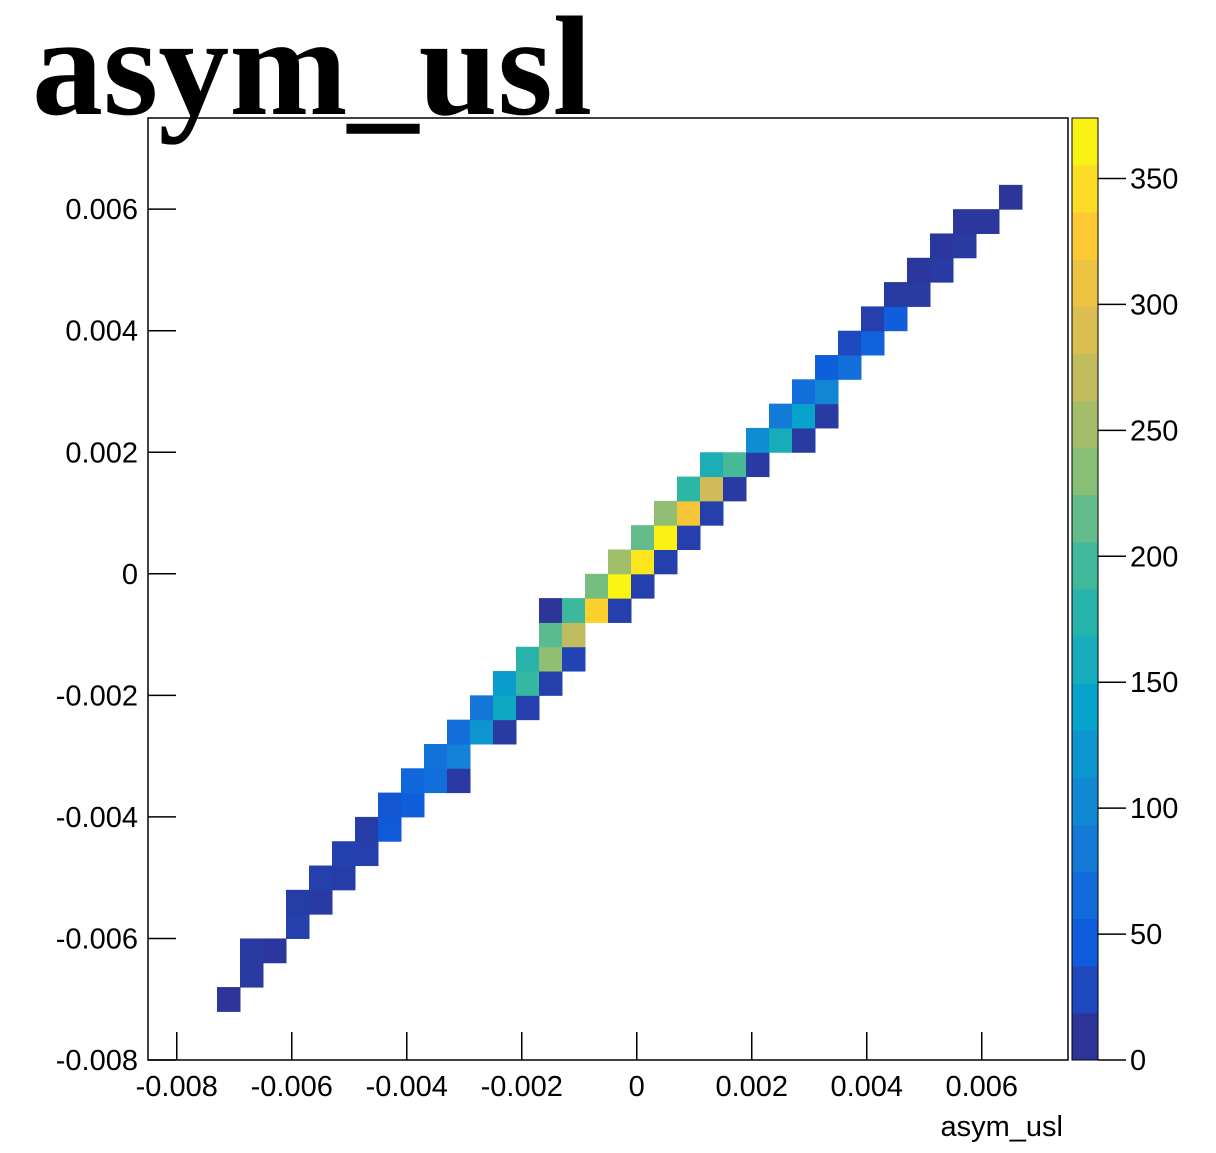 The image size is (1216, 1153). What do you see at coordinates (101, 210) in the screenshot?
I see `y-tick-label: 0.006` at bounding box center [101, 210].